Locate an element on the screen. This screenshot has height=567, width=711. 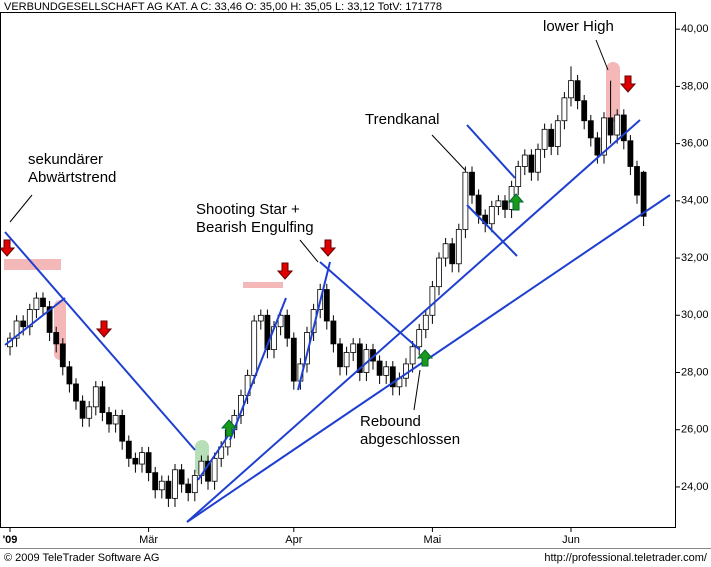
buy-arrow is located at coordinates (425, 358).